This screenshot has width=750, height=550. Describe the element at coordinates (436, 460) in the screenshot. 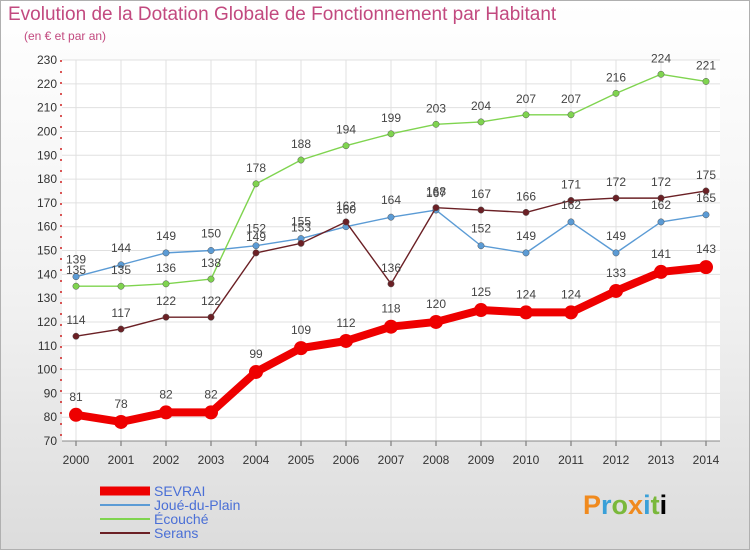

I see `x-tick-label: 2008` at that location.